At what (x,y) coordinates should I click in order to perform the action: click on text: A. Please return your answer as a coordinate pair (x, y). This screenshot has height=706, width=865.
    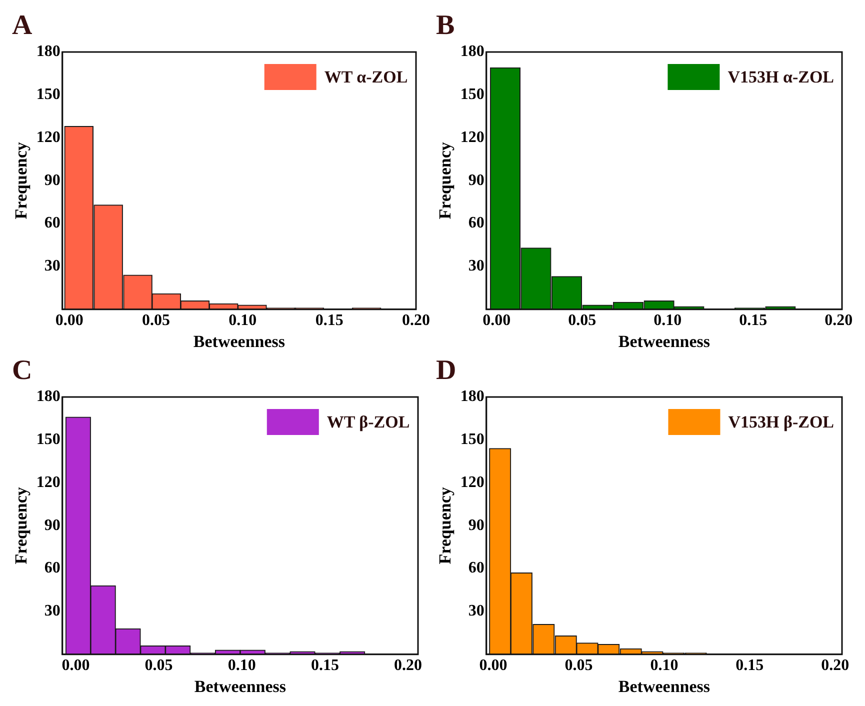
    Looking at the image, I should click on (22, 26).